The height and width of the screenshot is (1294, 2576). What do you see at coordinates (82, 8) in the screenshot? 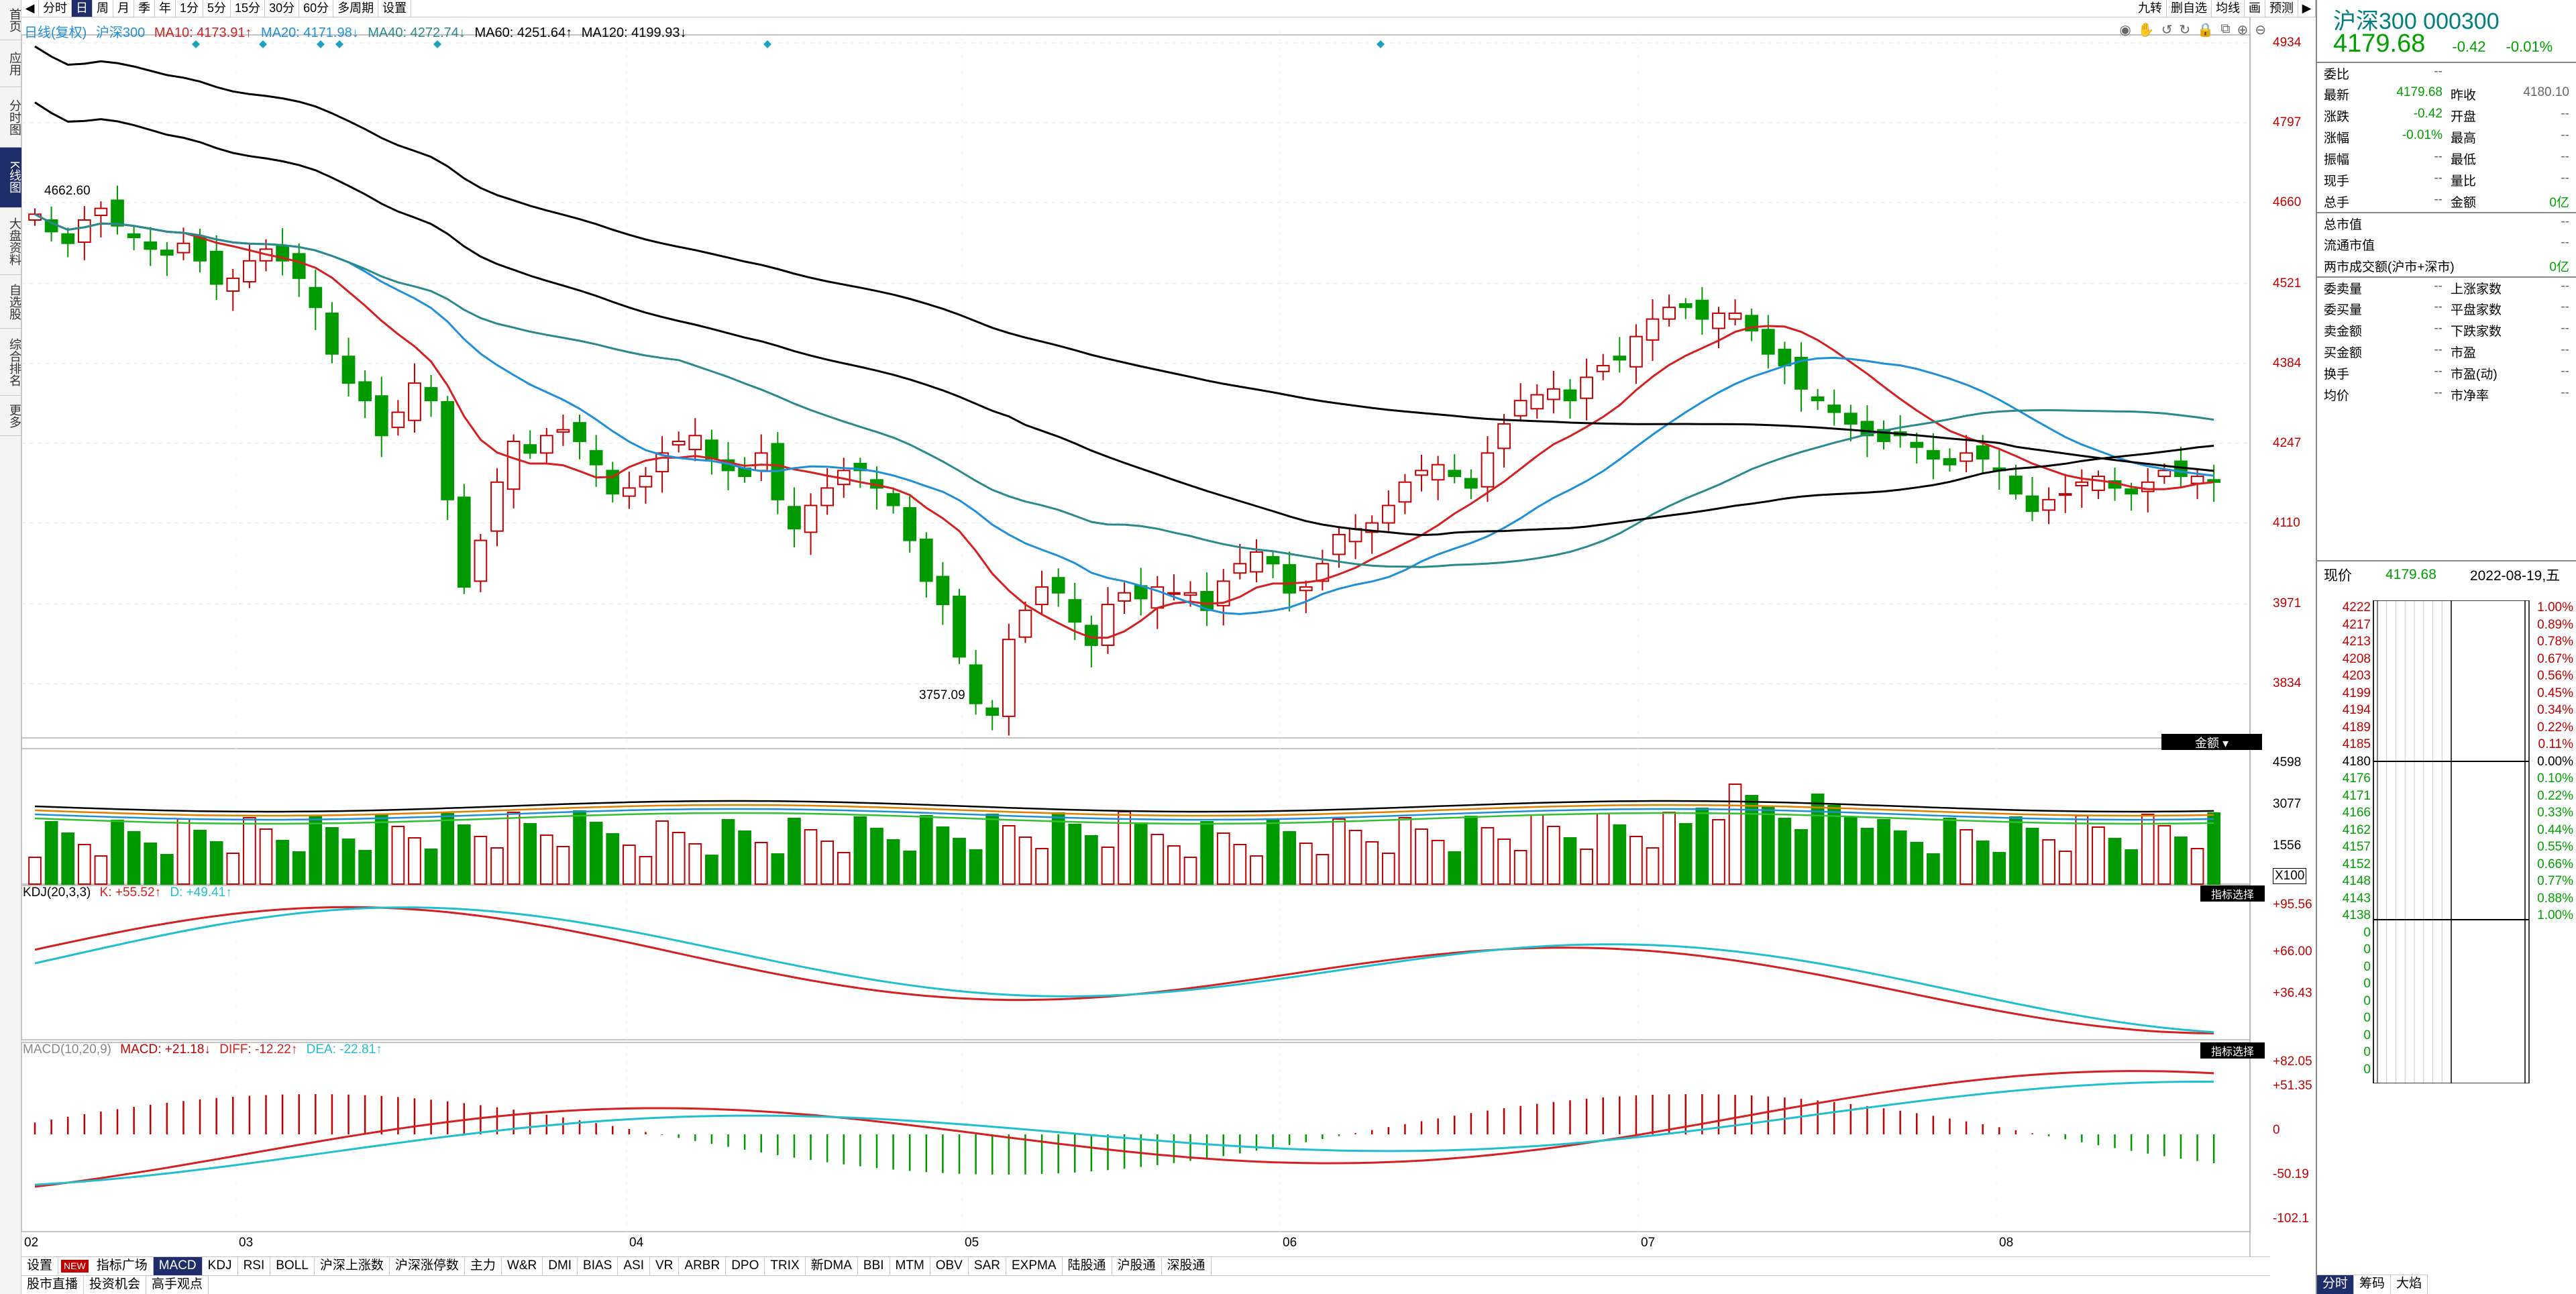
I see `period-tab-1: 日` at bounding box center [82, 8].